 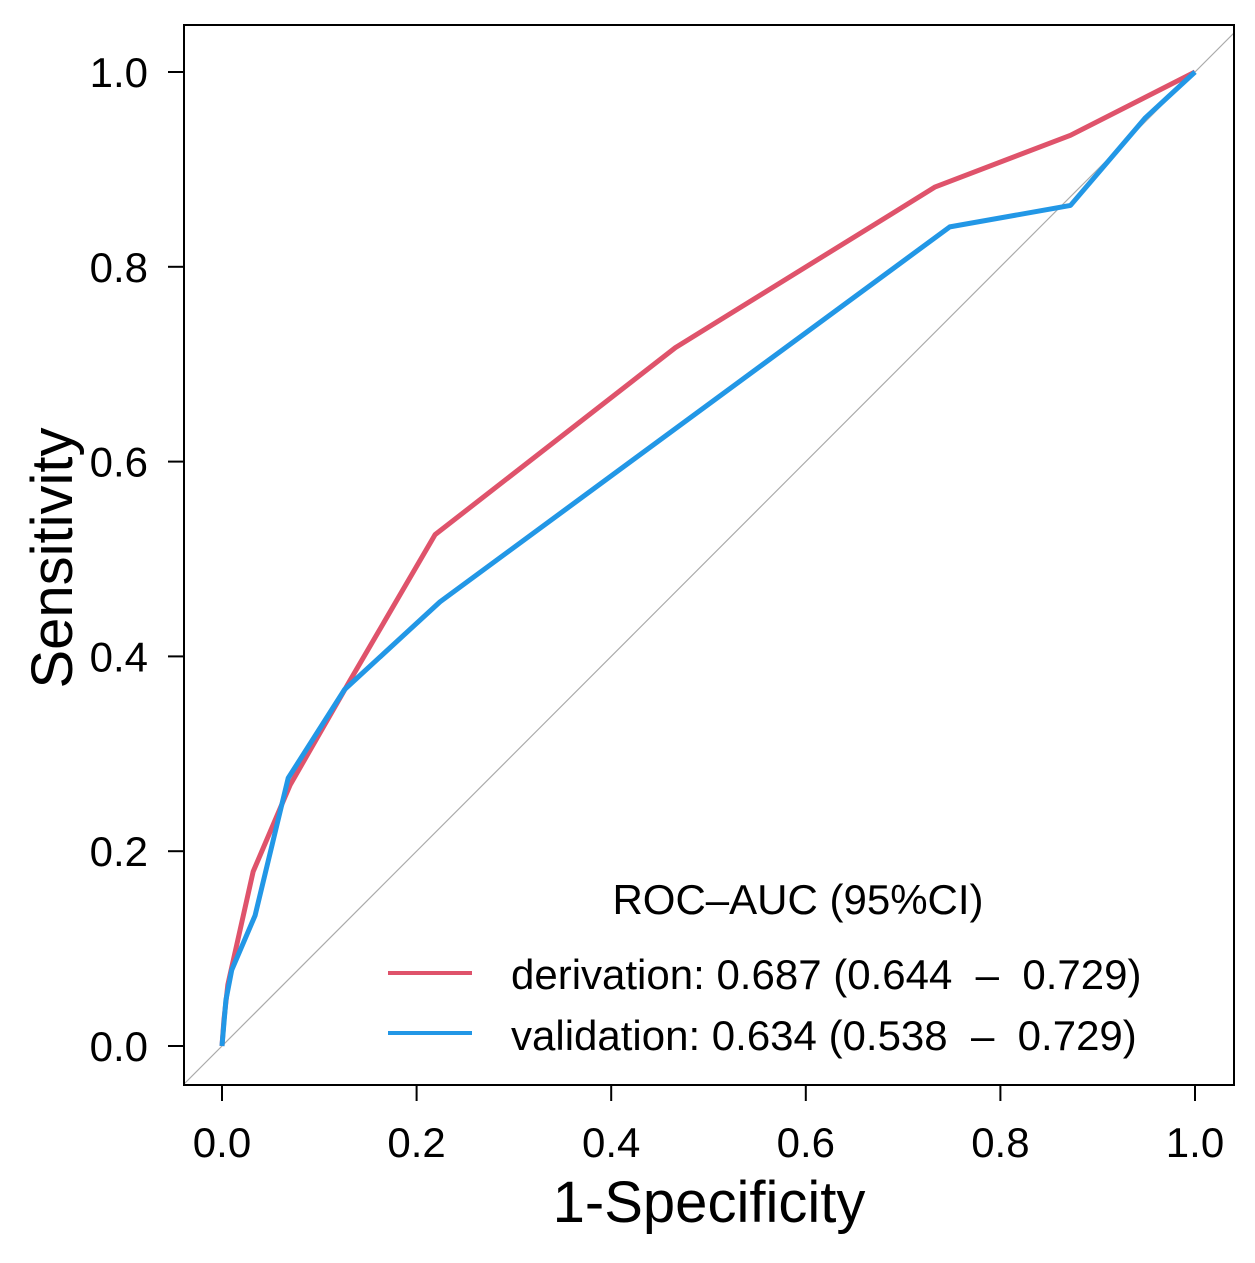 I want to click on x-tick-label: 1.0, so click(x=1195, y=1142).